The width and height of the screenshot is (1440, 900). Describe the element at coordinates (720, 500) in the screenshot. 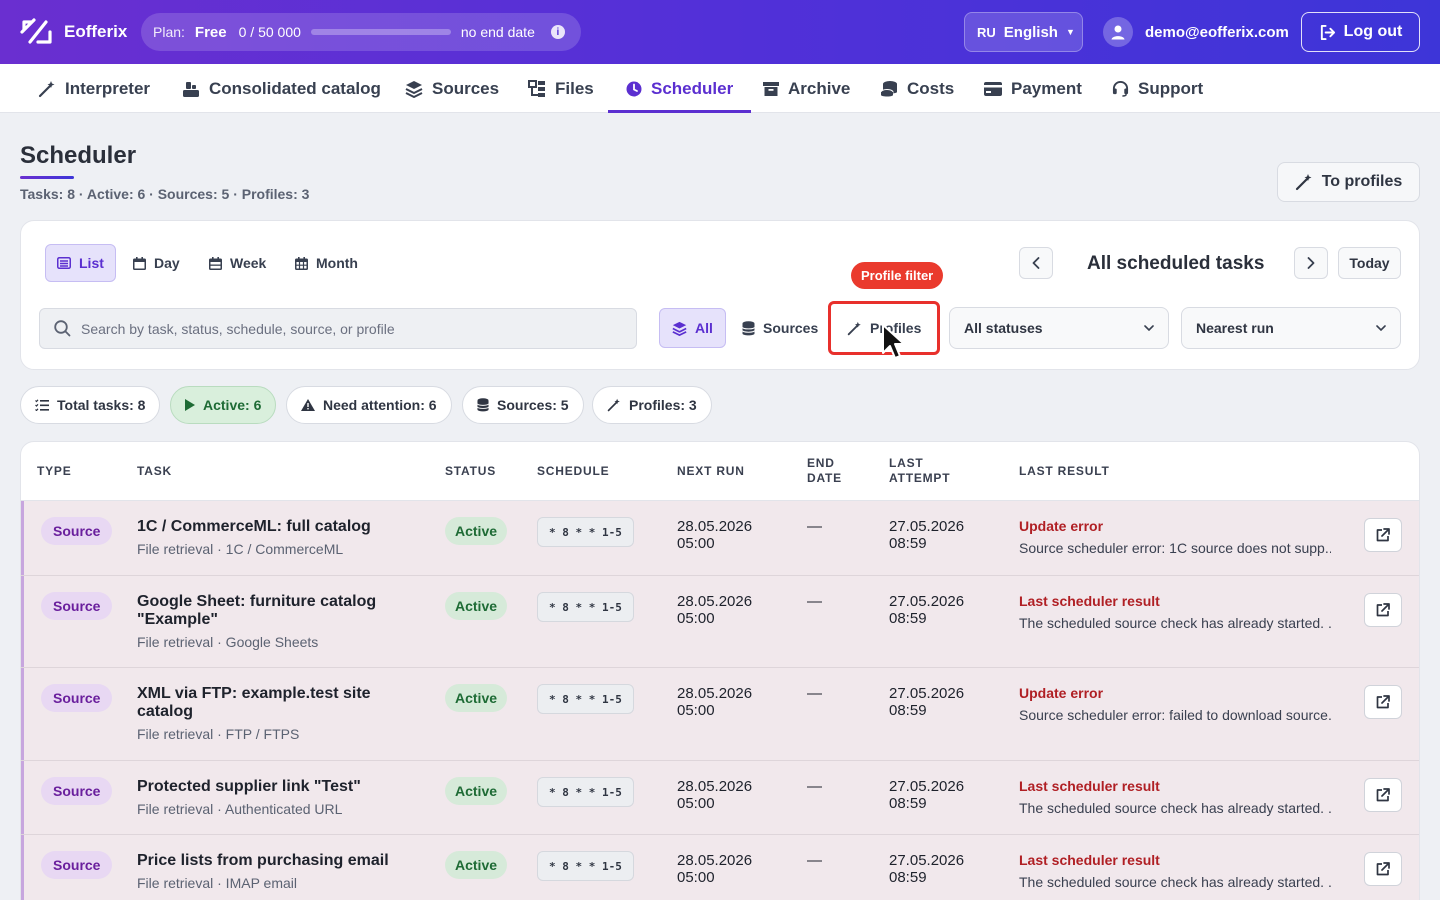

I see `header-divider` at that location.